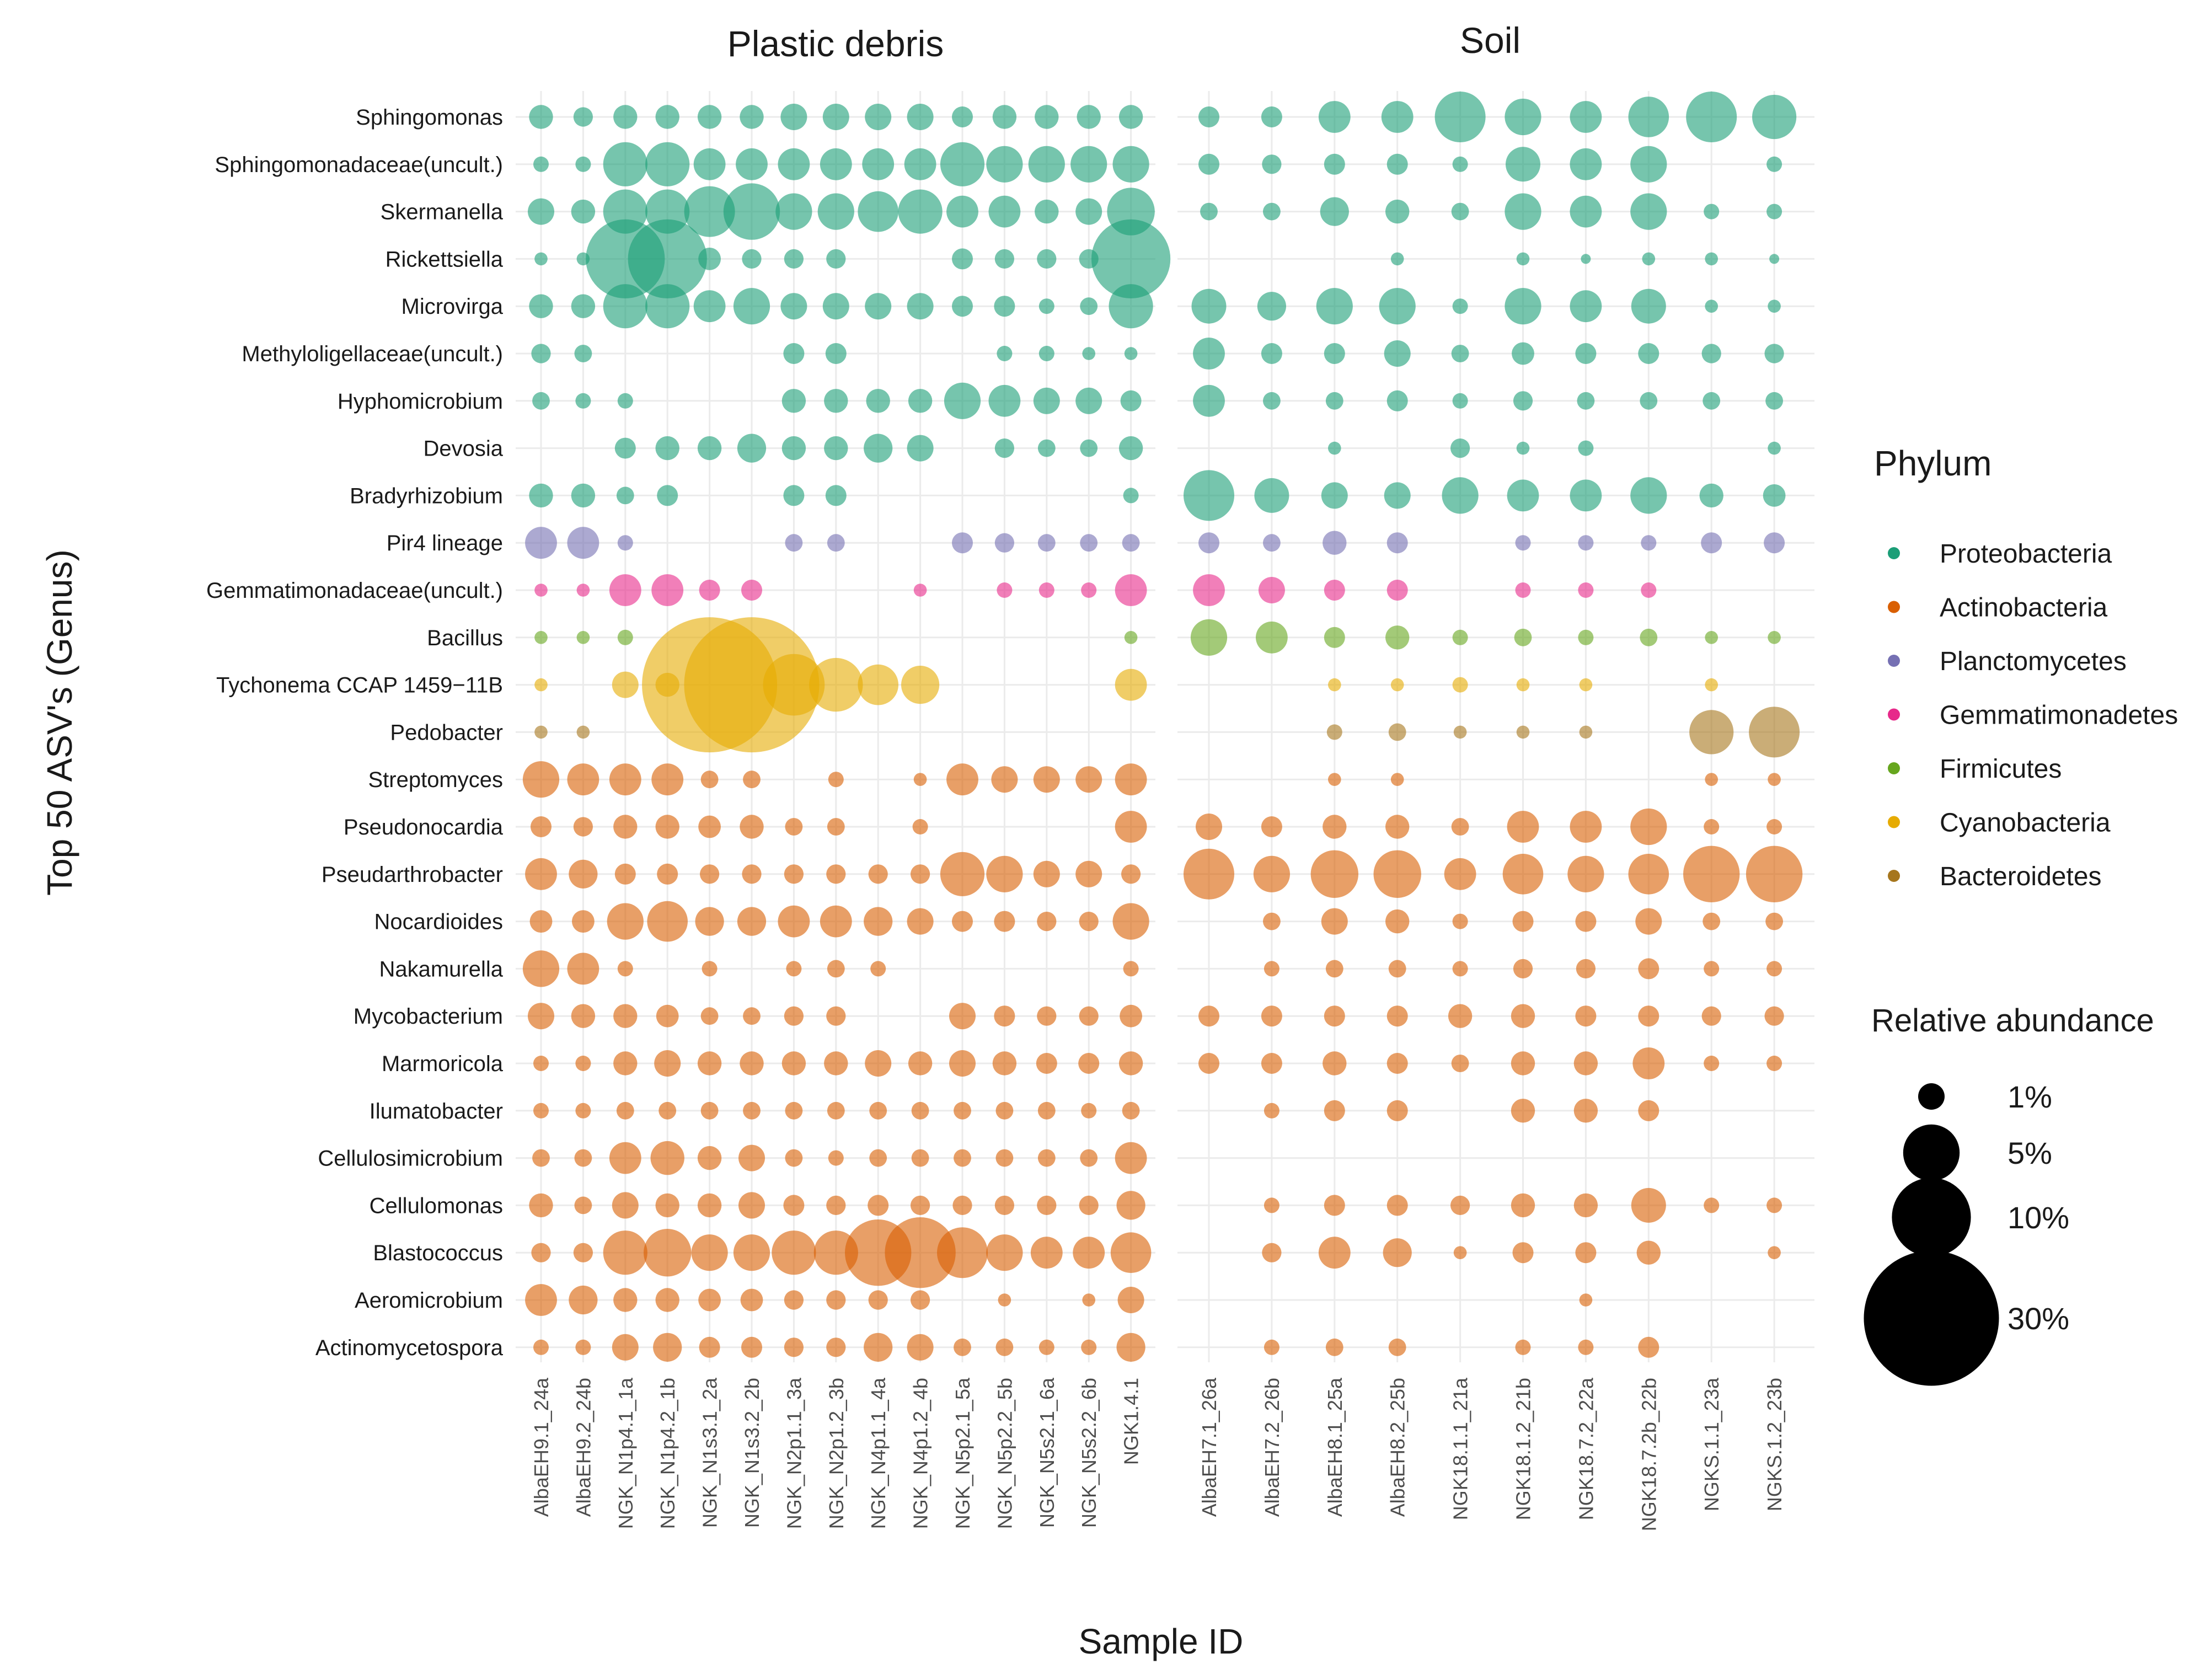 The image size is (2211, 1680). What do you see at coordinates (1460, 353) in the screenshot?
I see `bubble-methyloligellaceae-uncult-ngk18-1-1-21a` at bounding box center [1460, 353].